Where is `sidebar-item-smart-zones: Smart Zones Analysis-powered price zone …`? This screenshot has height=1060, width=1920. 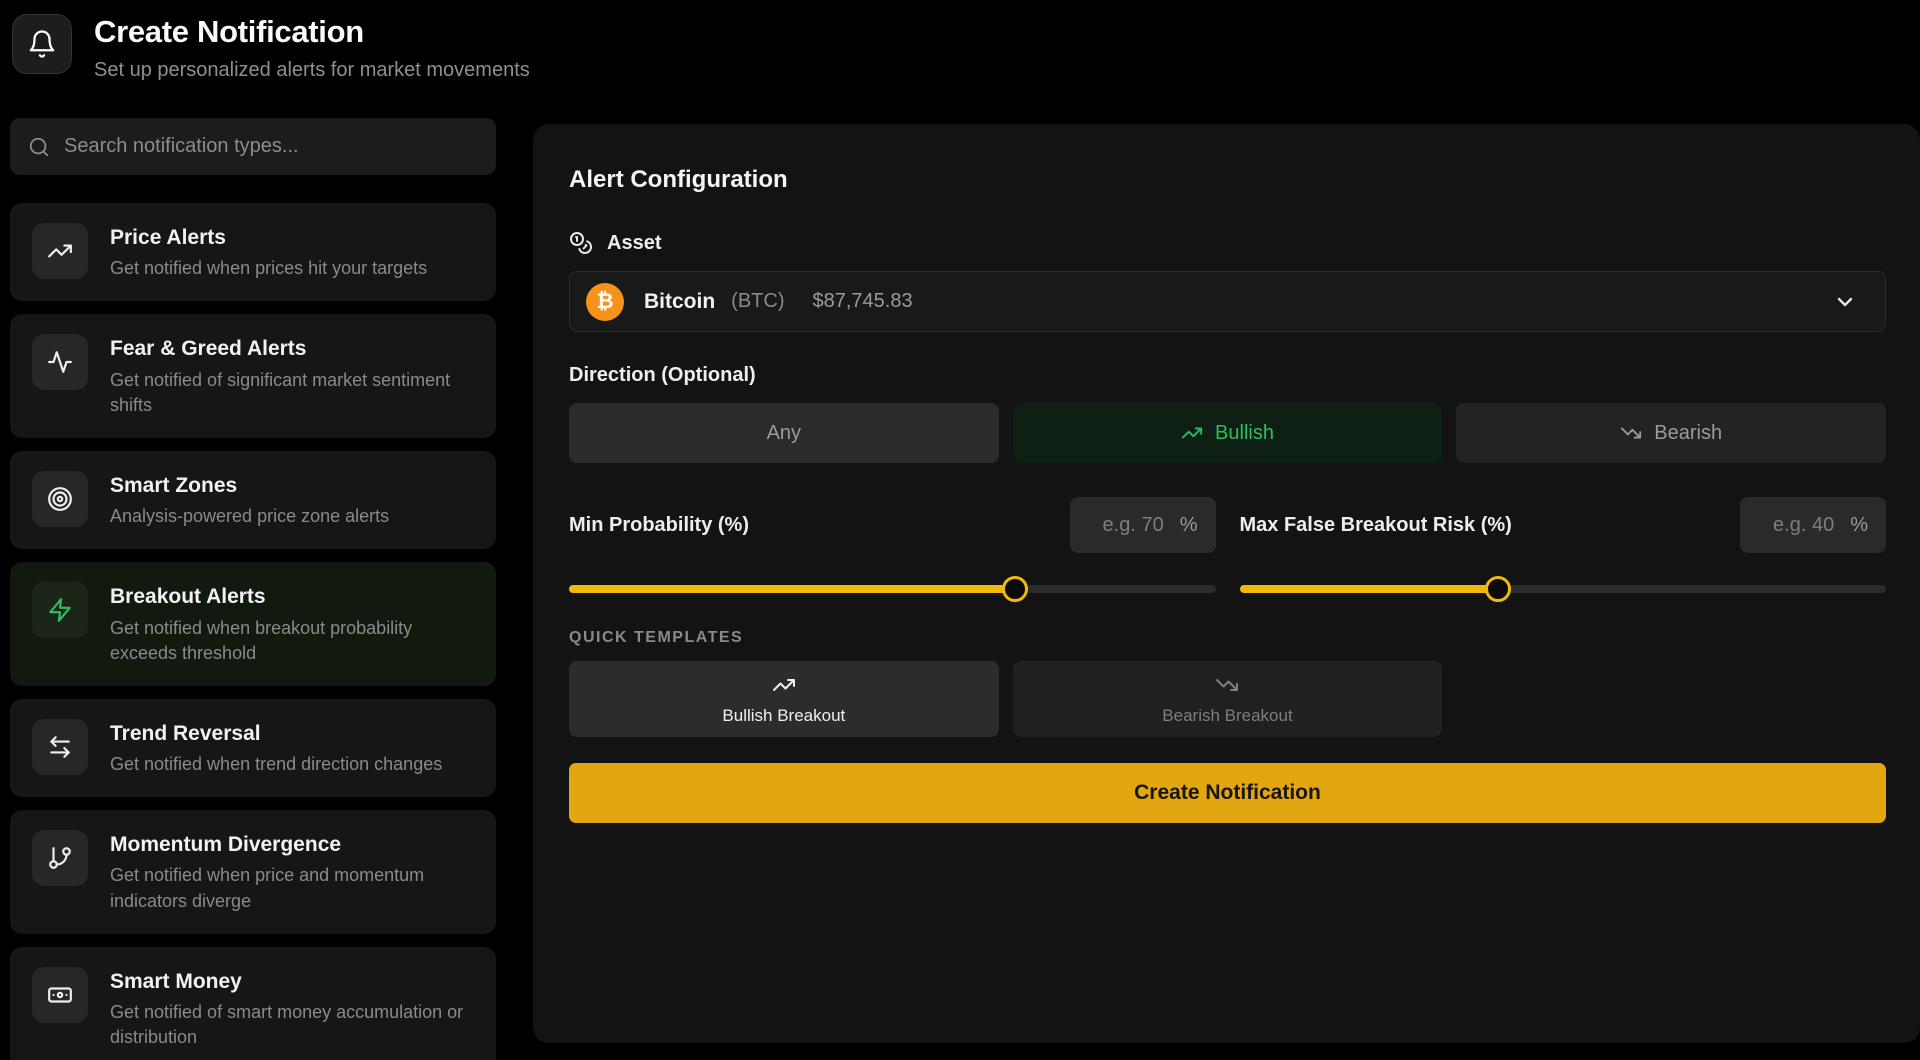 sidebar-item-smart-zones: Smart Zones Analysis-powered price zone … is located at coordinates (253, 500).